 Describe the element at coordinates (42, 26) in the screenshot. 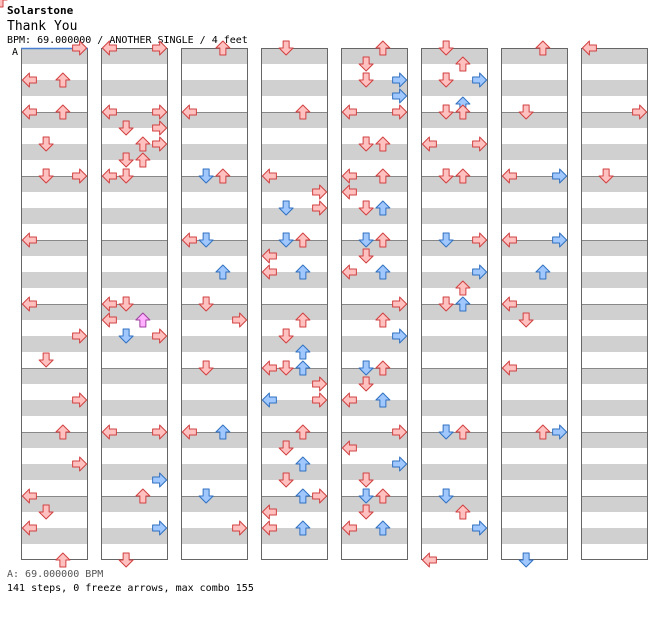

I see `song-title: Thank You` at that location.